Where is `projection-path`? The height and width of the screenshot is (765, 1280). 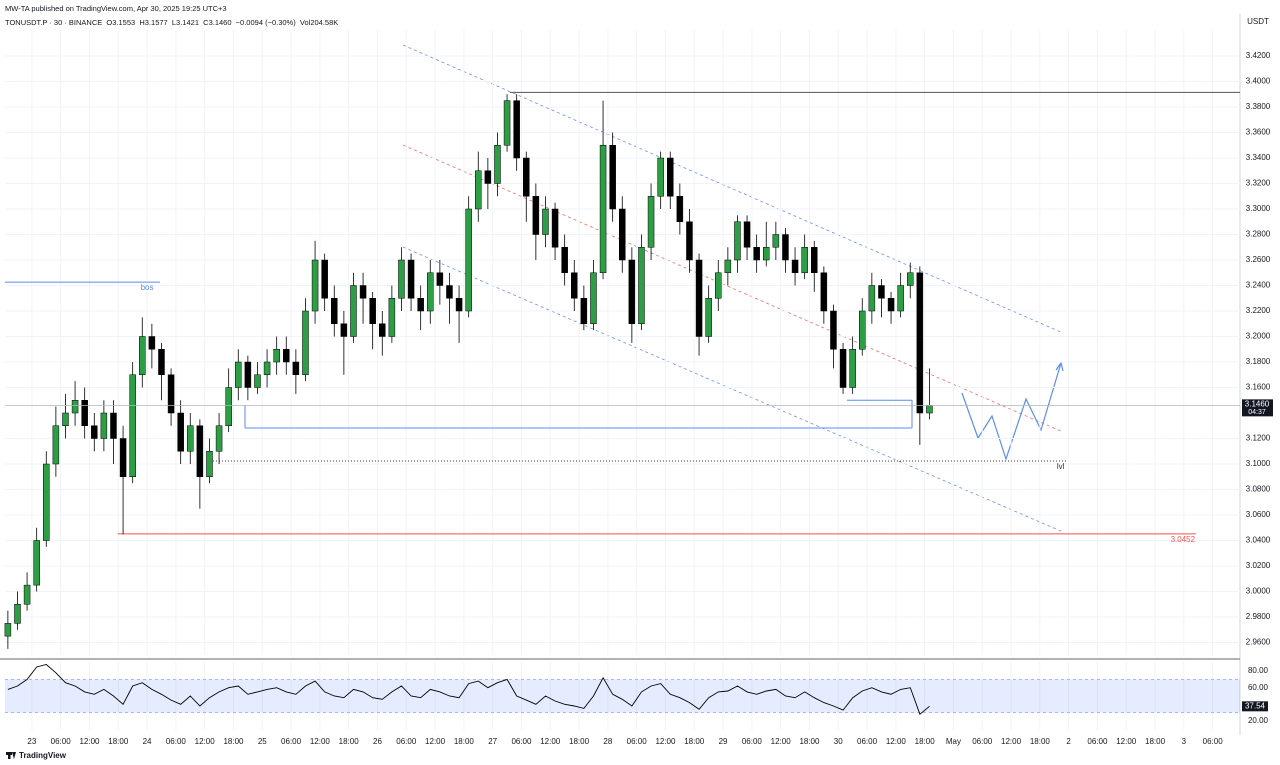
projection-path is located at coordinates (1011, 411).